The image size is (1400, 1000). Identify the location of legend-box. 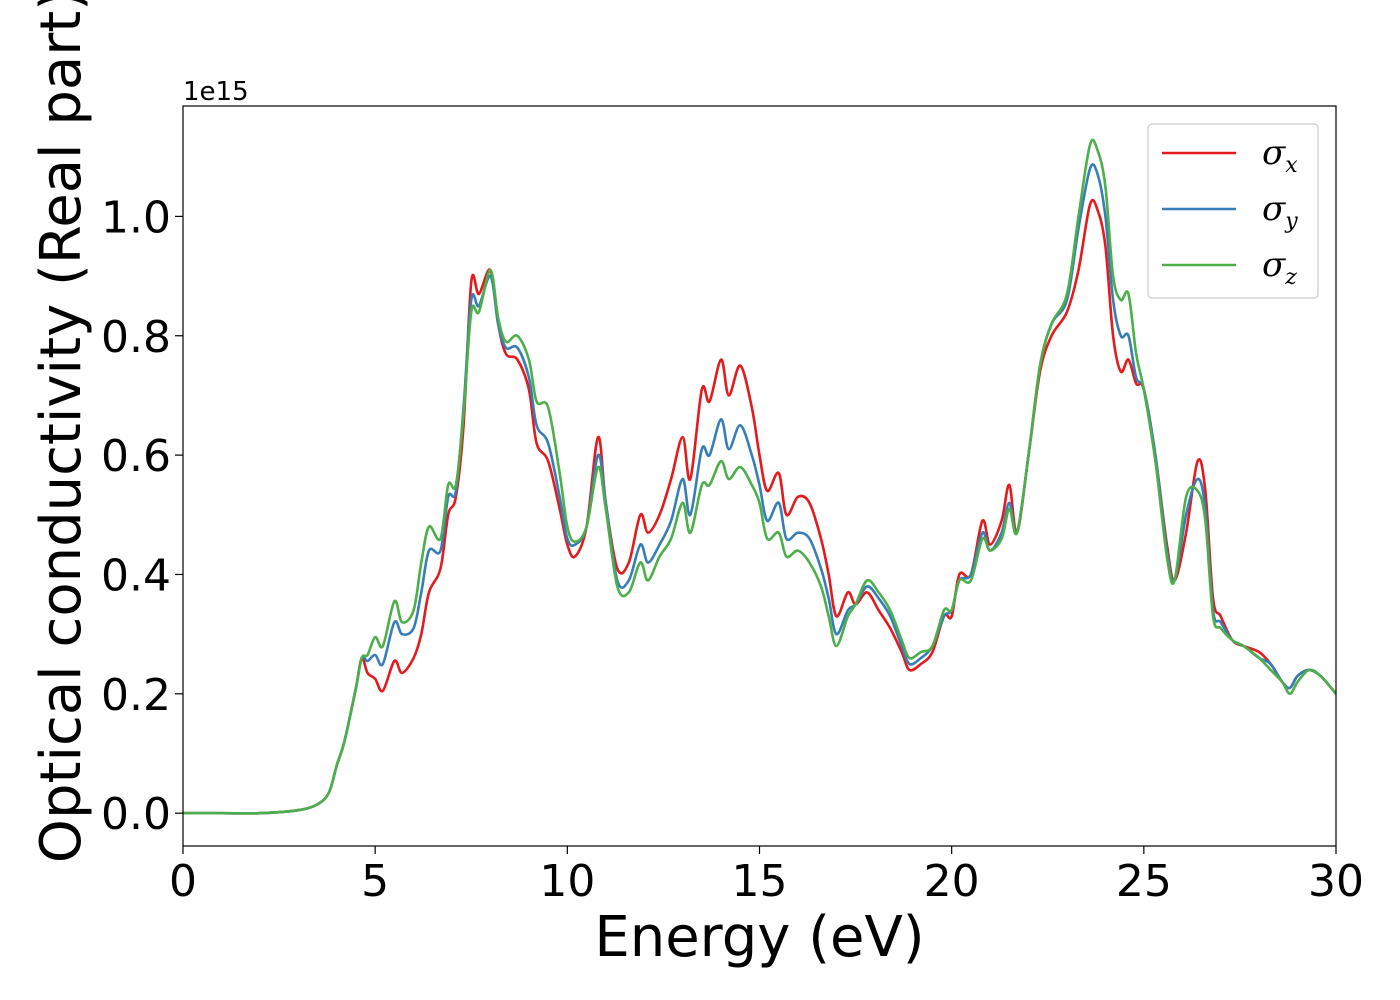
(1233, 211).